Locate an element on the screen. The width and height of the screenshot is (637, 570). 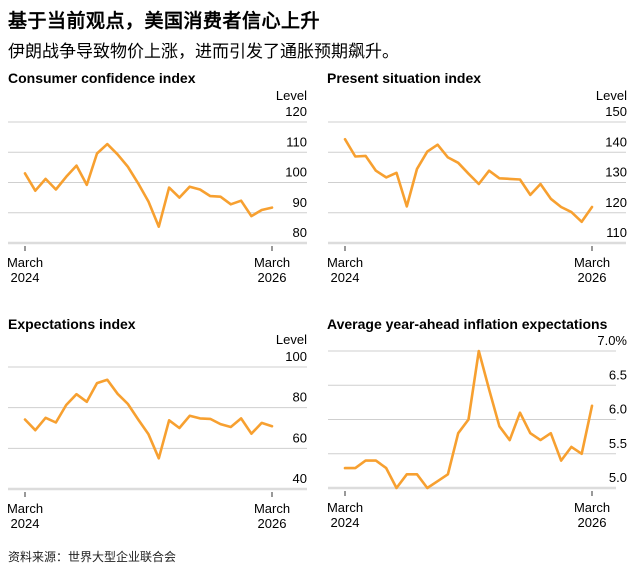
y-tick-label: 140 is located at coordinates (616, 141).